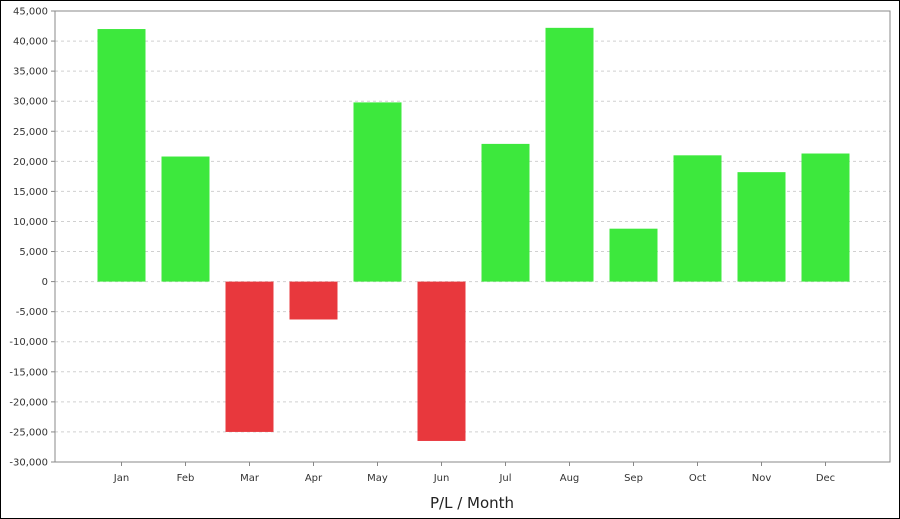 This screenshot has height=519, width=900. I want to click on y-tick-label: 45,000, so click(30, 12).